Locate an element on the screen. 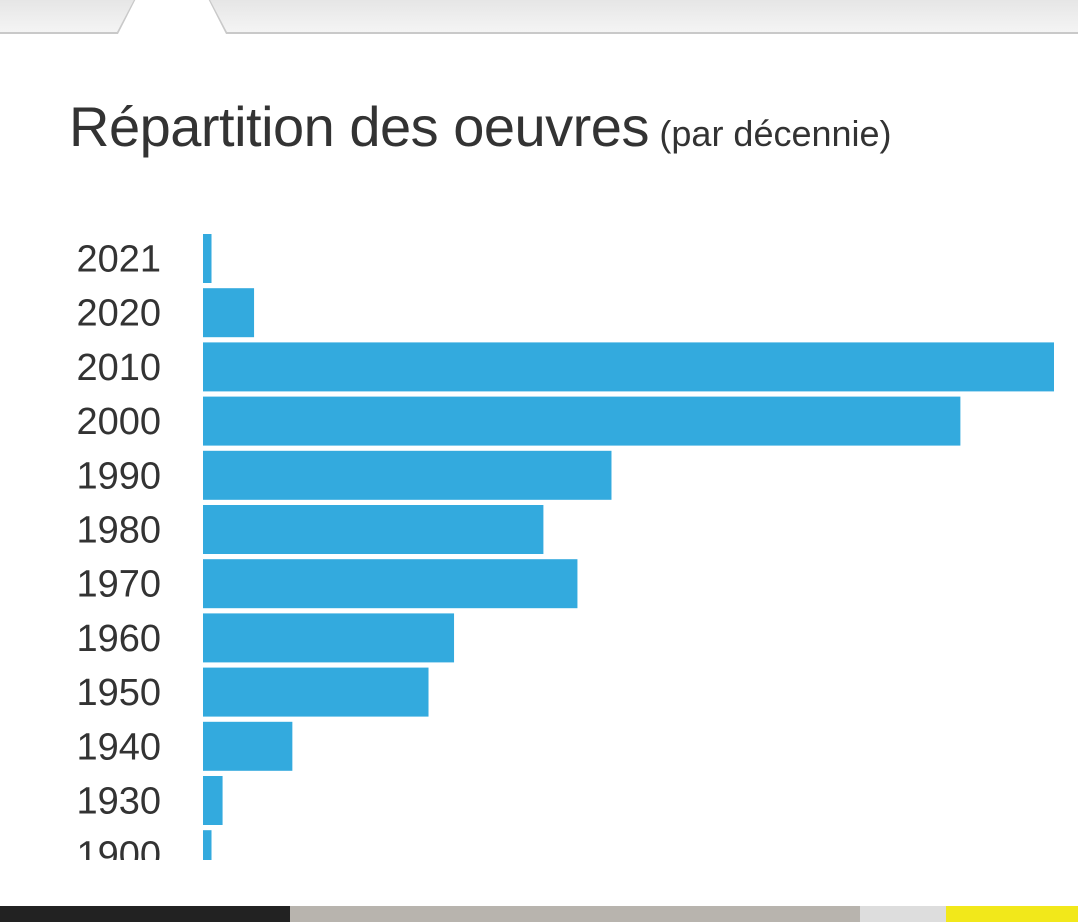 The height and width of the screenshot is (922, 1078). bar-1900 is located at coordinates (207, 845).